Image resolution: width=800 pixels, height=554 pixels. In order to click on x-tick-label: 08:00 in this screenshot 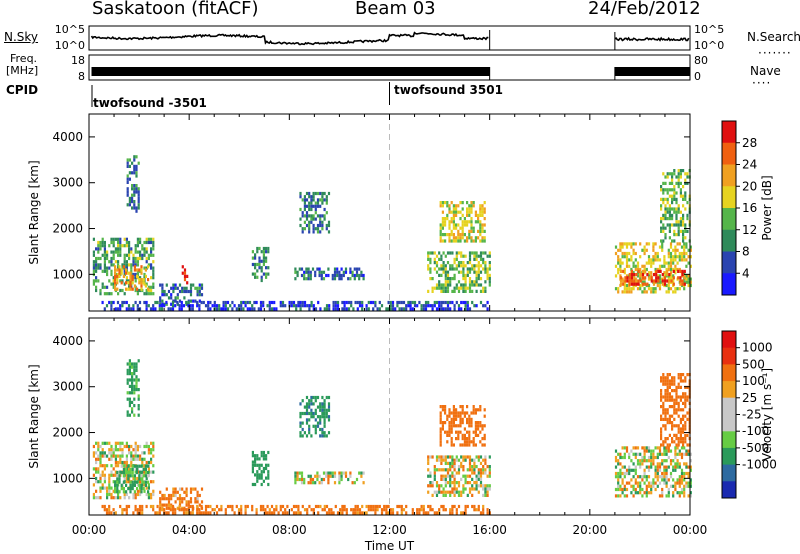, I will do `click(289, 530)`.